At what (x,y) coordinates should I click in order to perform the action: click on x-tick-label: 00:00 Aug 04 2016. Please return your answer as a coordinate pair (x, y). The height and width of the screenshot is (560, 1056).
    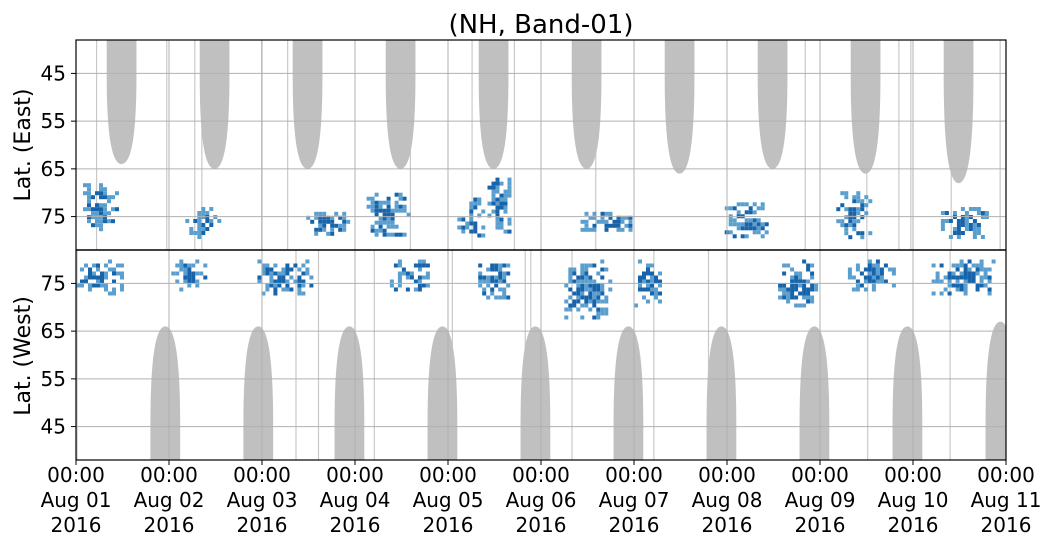
    Looking at the image, I should click on (355, 500).